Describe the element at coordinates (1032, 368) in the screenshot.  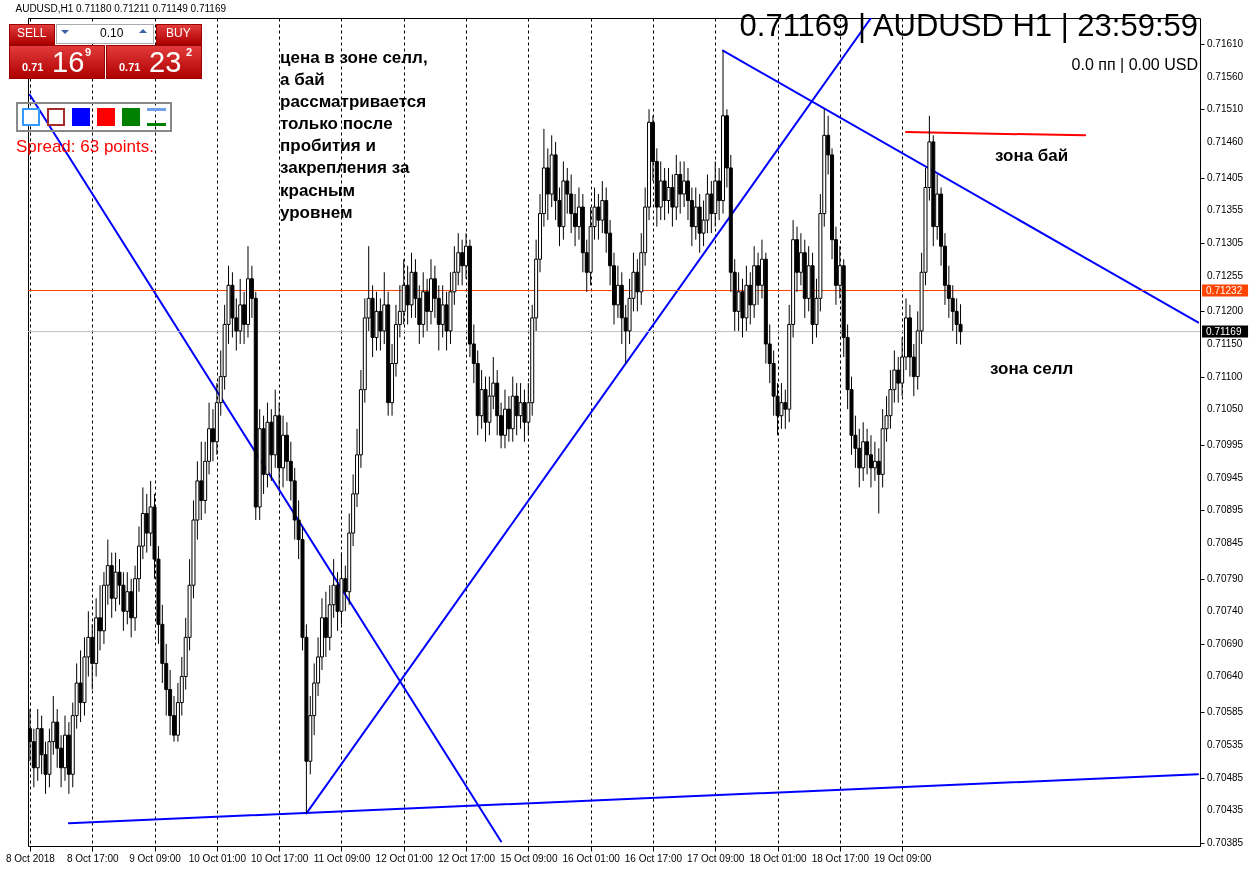
I see `annotation: зона селл` at that location.